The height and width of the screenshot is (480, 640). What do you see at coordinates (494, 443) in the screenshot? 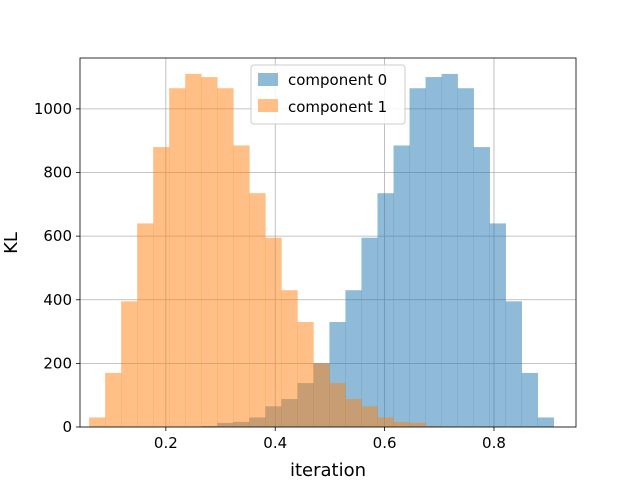
I see `x-tick-label: 0.8` at bounding box center [494, 443].